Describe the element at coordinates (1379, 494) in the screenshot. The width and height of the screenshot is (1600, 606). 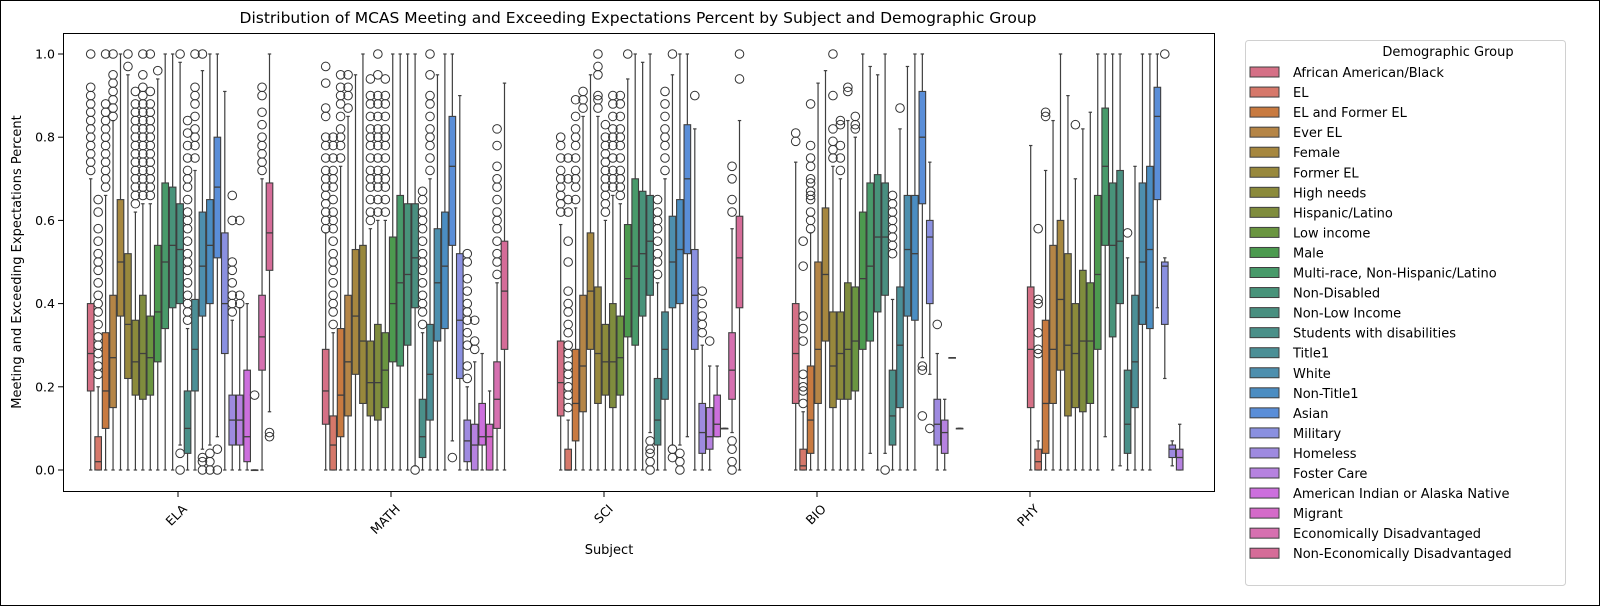
I see `legend-item: American Indian or Alaska Native` at that location.